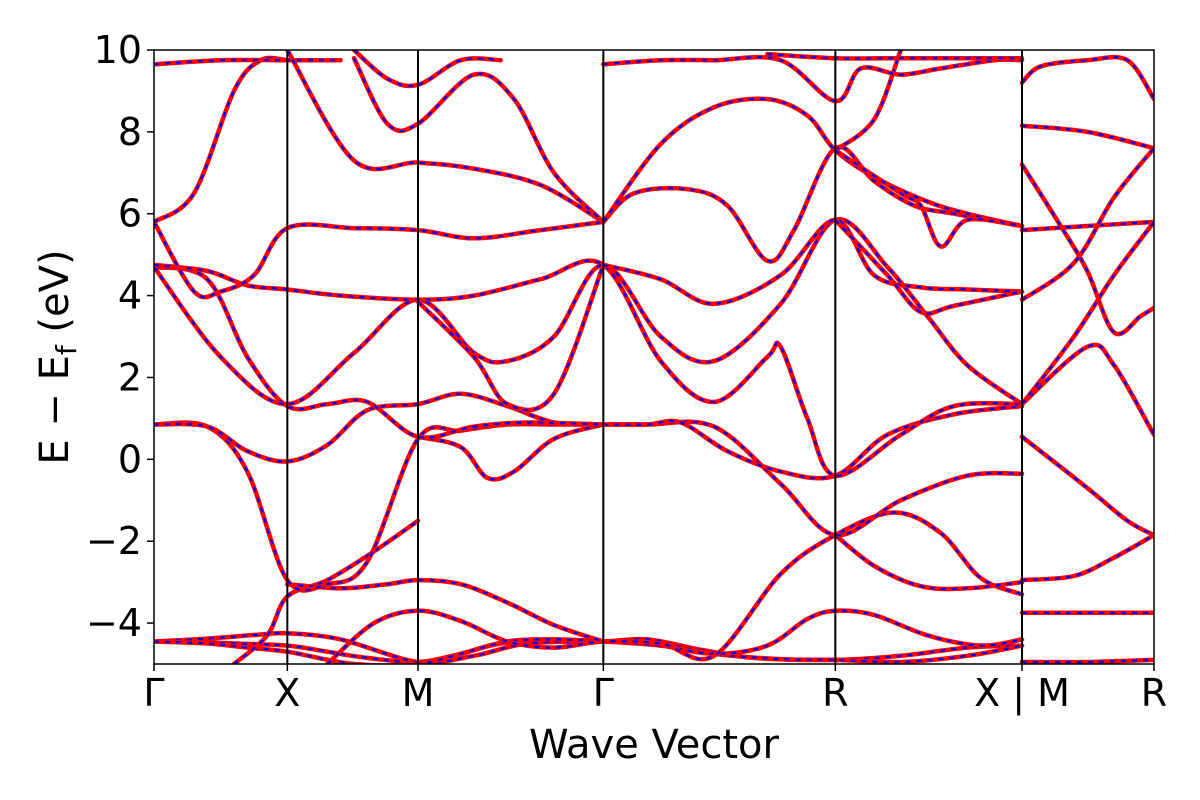  Describe the element at coordinates (120, 336) in the screenshot. I see `y-axis-ticks: −4 −2 0 2 4 6 8 10` at that location.